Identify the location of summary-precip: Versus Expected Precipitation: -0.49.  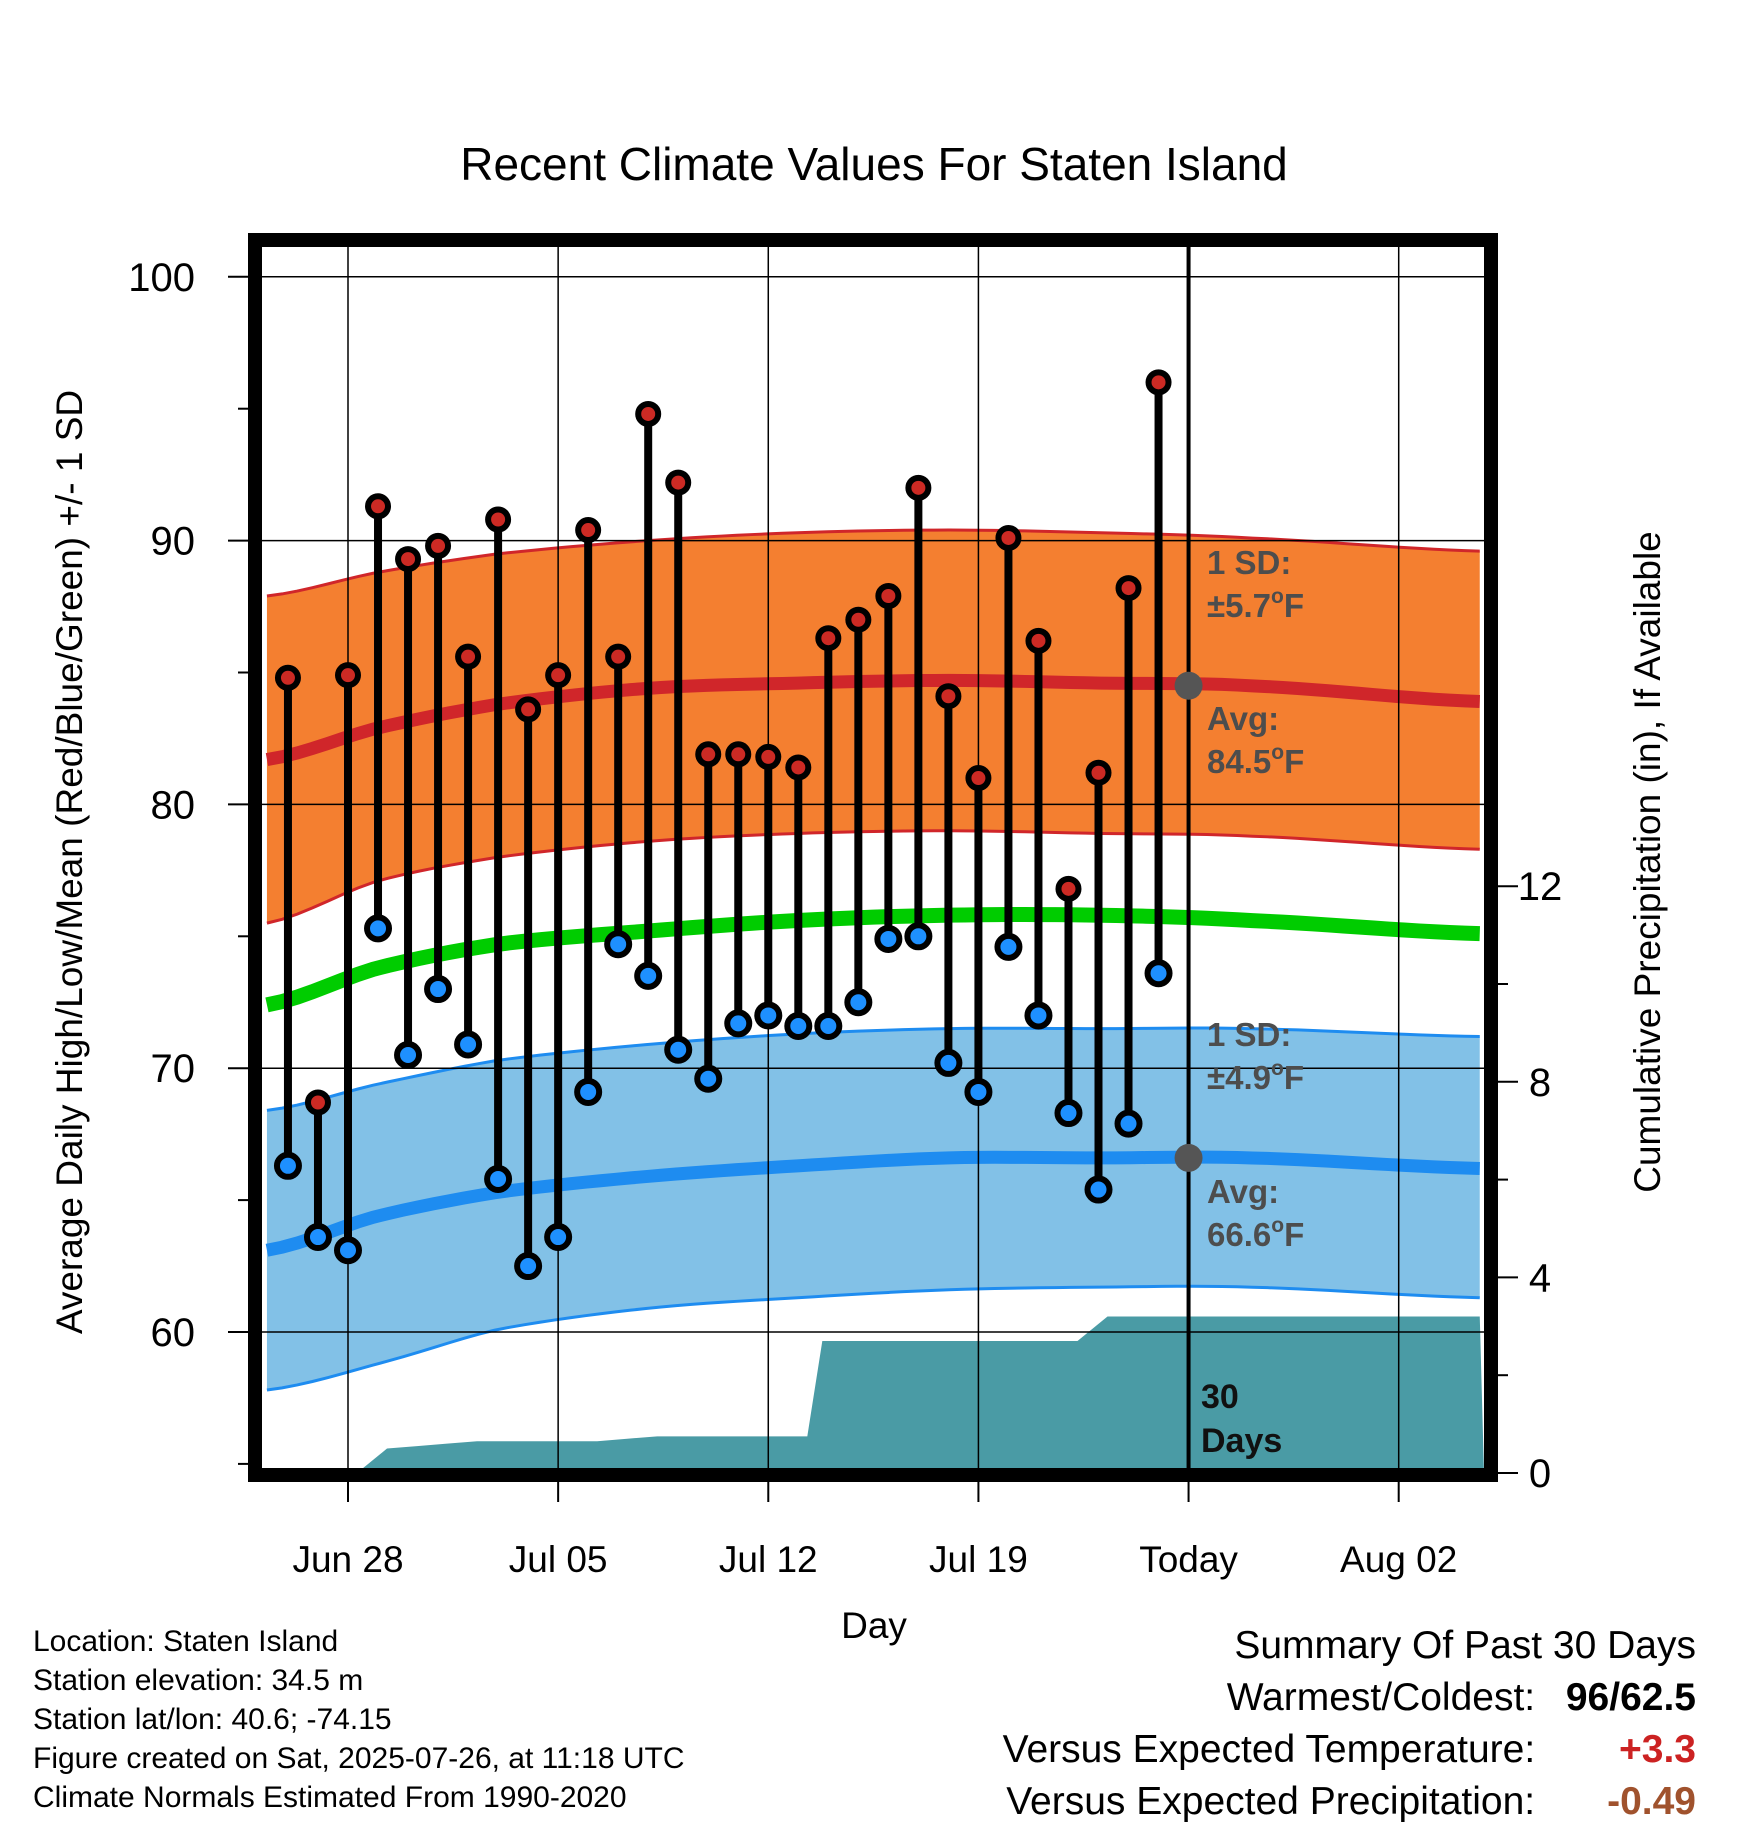
(1349, 1802).